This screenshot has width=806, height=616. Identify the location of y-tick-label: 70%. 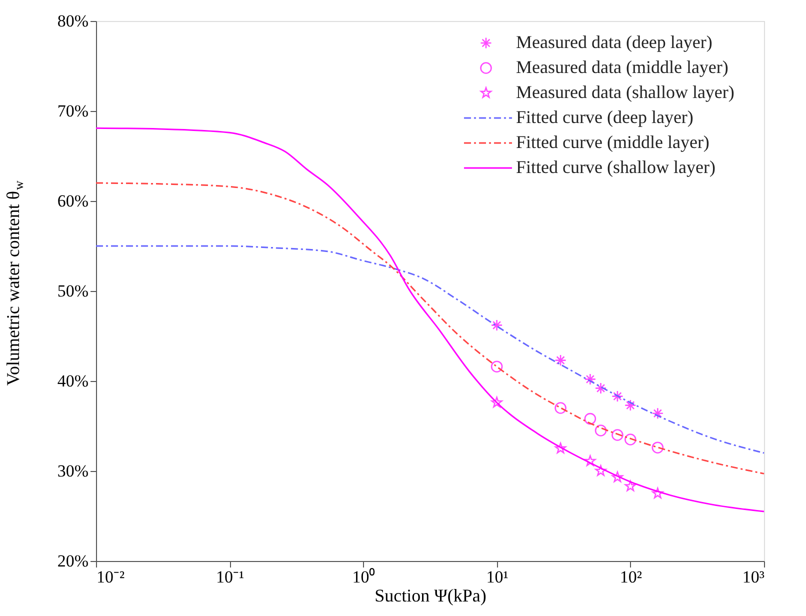
(72, 111).